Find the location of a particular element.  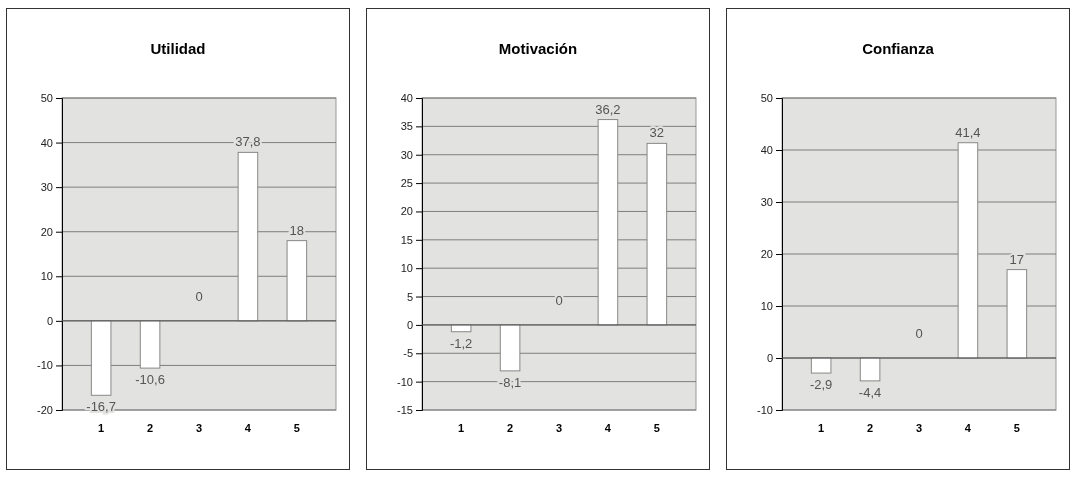

chart-title: Confianza is located at coordinates (898, 48).